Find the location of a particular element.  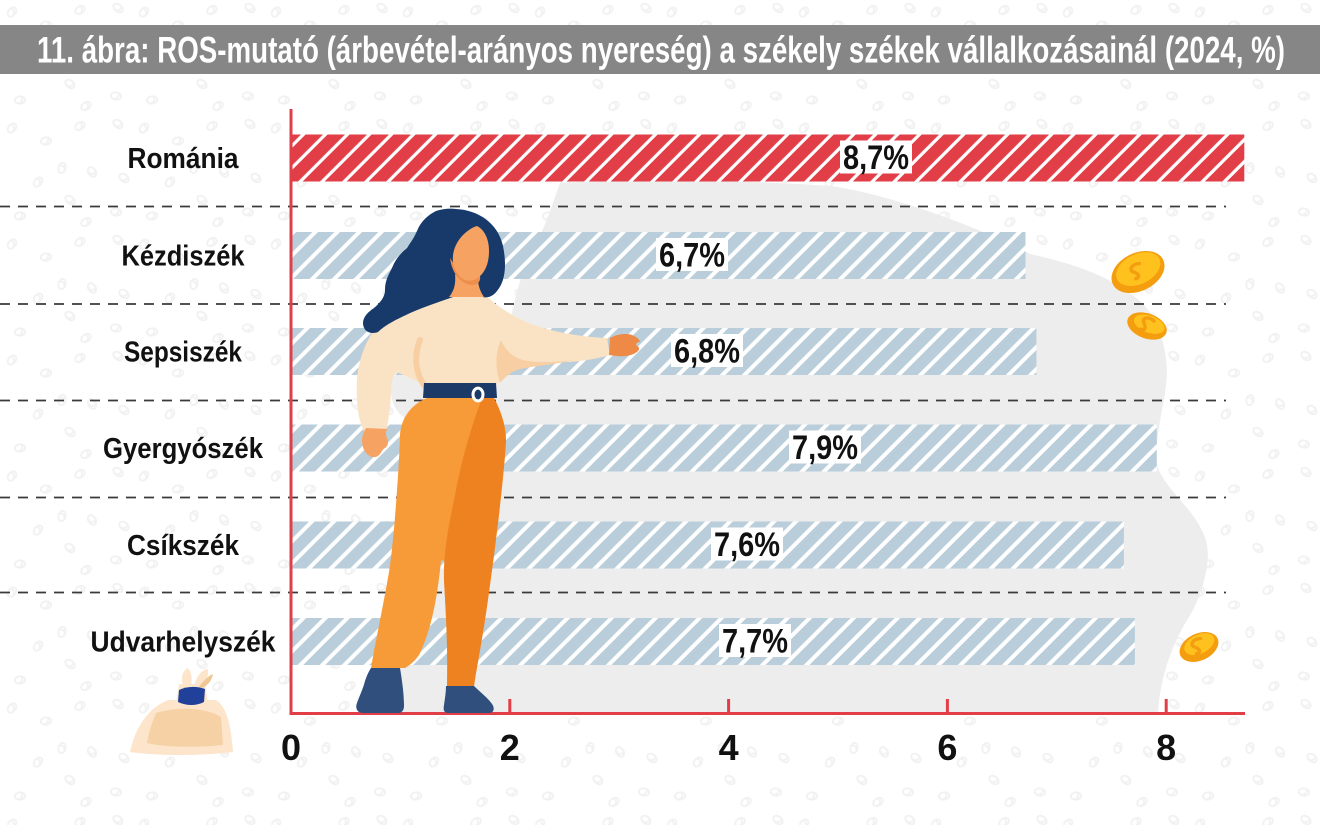

svg-text: 6 is located at coordinates (947, 747).